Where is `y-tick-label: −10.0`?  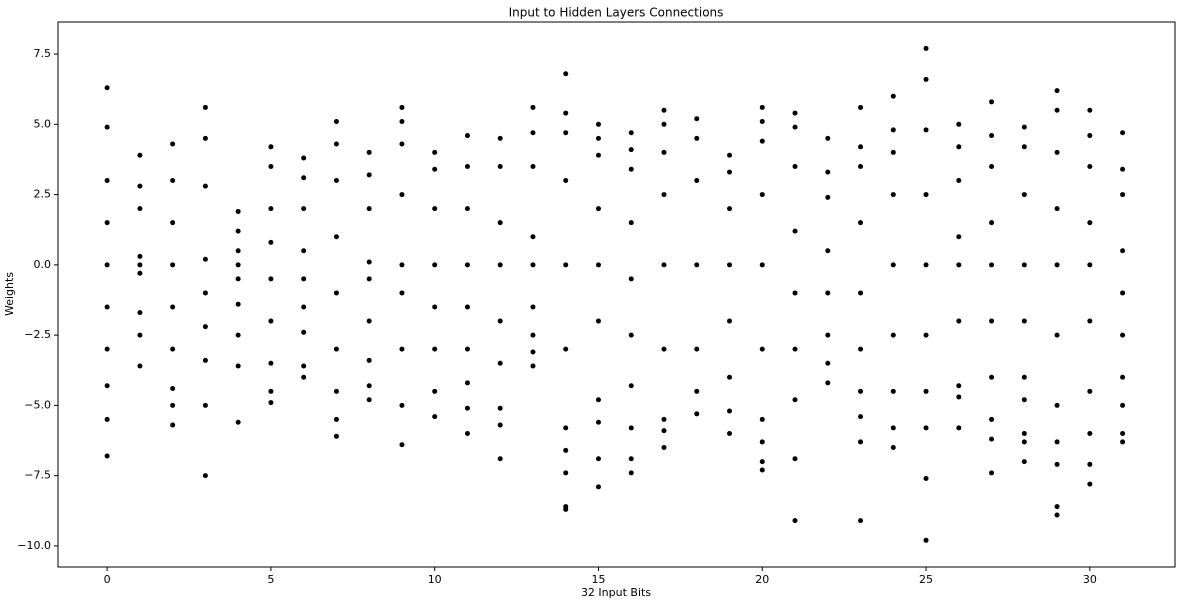
y-tick-label: −10.0 is located at coordinates (34, 545).